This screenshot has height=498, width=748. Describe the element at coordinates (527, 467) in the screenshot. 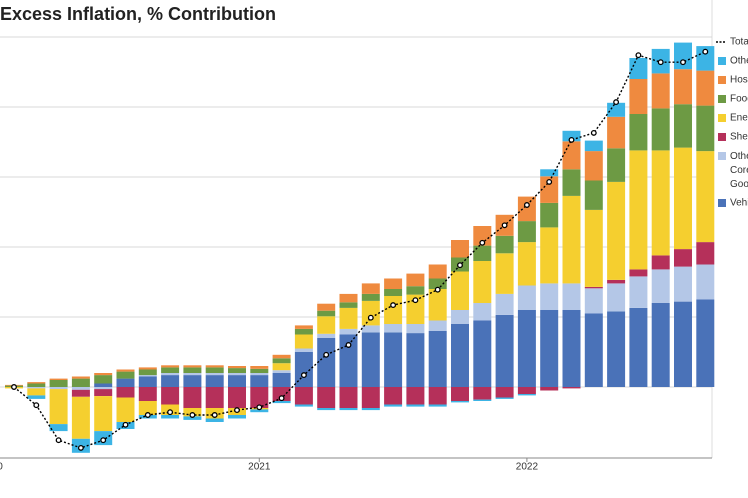

I see `x-tick-label: 2022` at that location.